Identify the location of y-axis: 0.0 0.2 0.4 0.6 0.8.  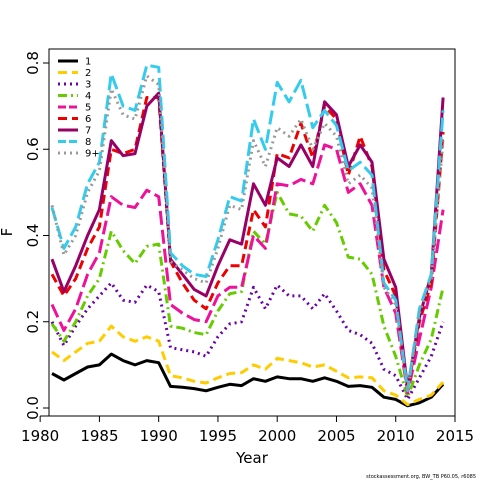
(37, 235).